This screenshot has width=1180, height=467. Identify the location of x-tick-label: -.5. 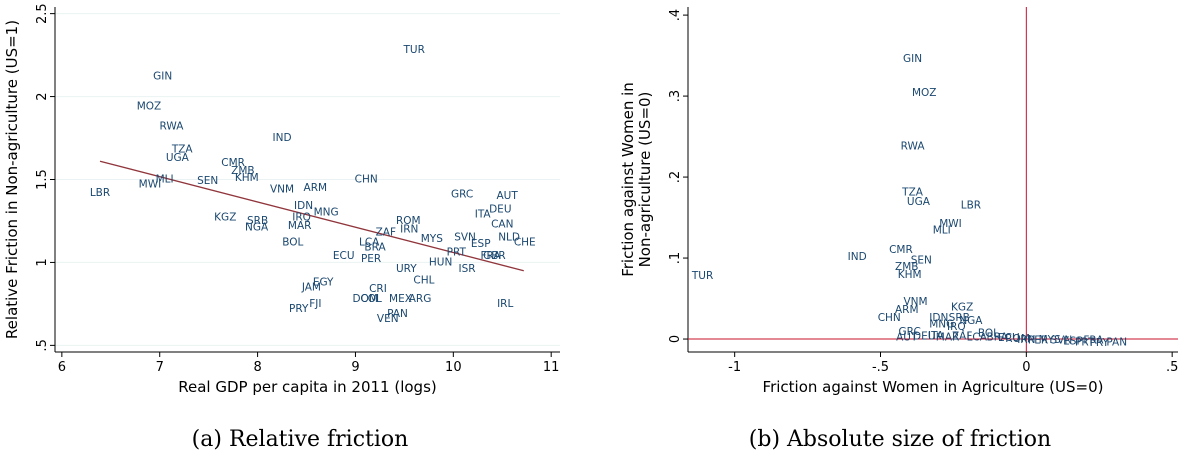
(880, 367).